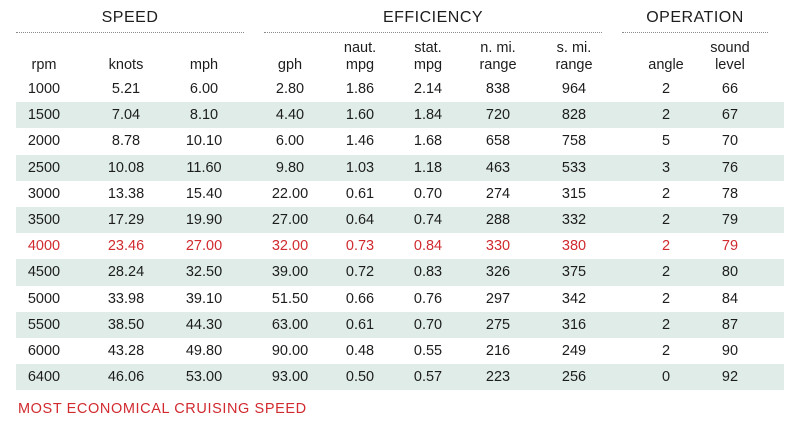  Describe the element at coordinates (400, 324) in the screenshot. I see `table-row: 5500 38.50 44.30 63.00 0.61 0.70 275 316 2 87` at that location.